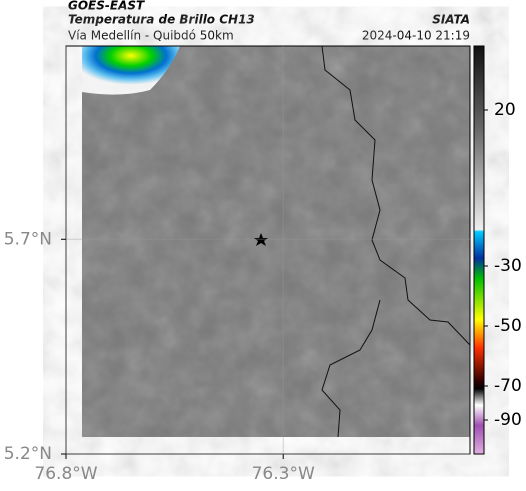  I want to click on datetime: 2024-04-10 21:19, so click(416, 36).